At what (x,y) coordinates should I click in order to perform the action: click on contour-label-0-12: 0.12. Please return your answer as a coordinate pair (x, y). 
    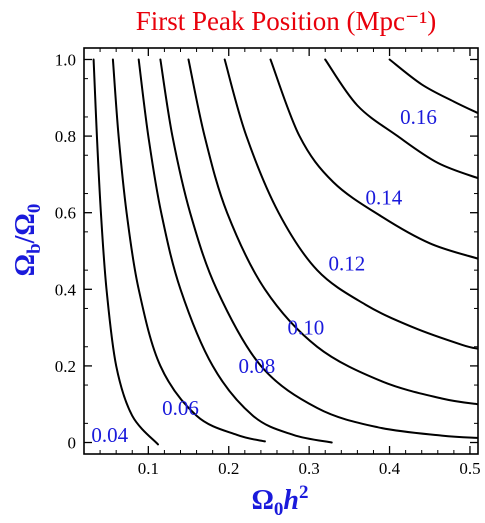
    Looking at the image, I should click on (347, 263).